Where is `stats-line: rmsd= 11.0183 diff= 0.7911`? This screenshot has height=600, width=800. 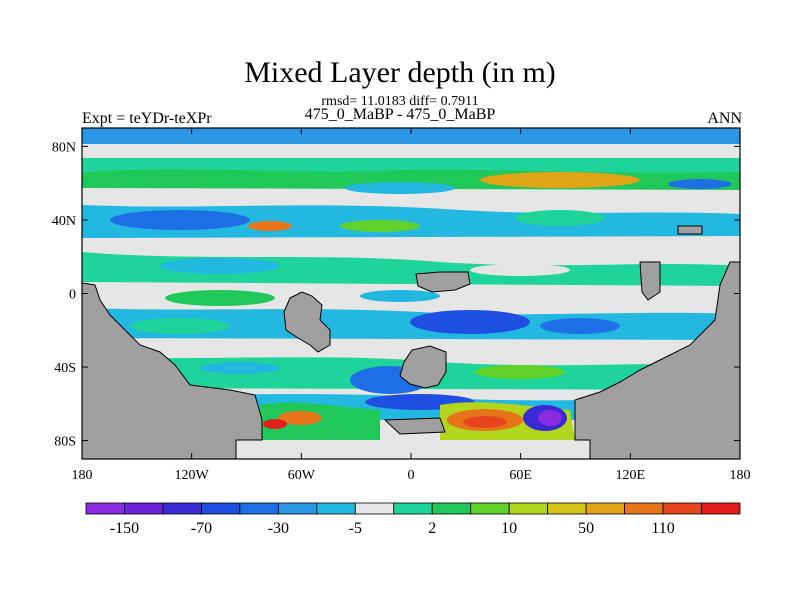
stats-line: rmsd= 11.0183 diff= 0.7911 is located at coordinates (400, 101).